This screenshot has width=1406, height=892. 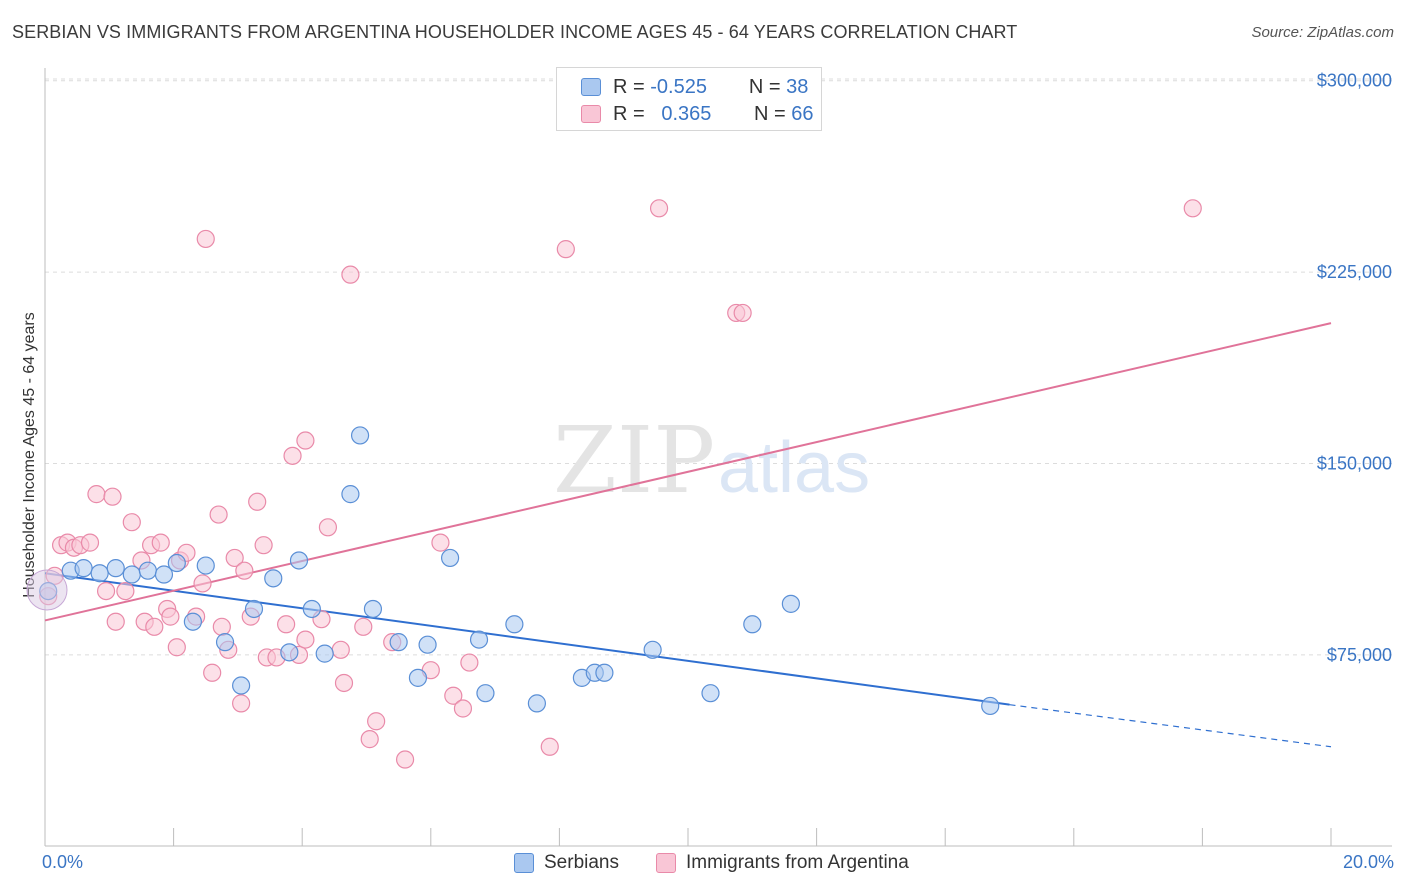 I want to click on legend-row-argentina: R = 0.365 N = 66, so click(x=697, y=114).